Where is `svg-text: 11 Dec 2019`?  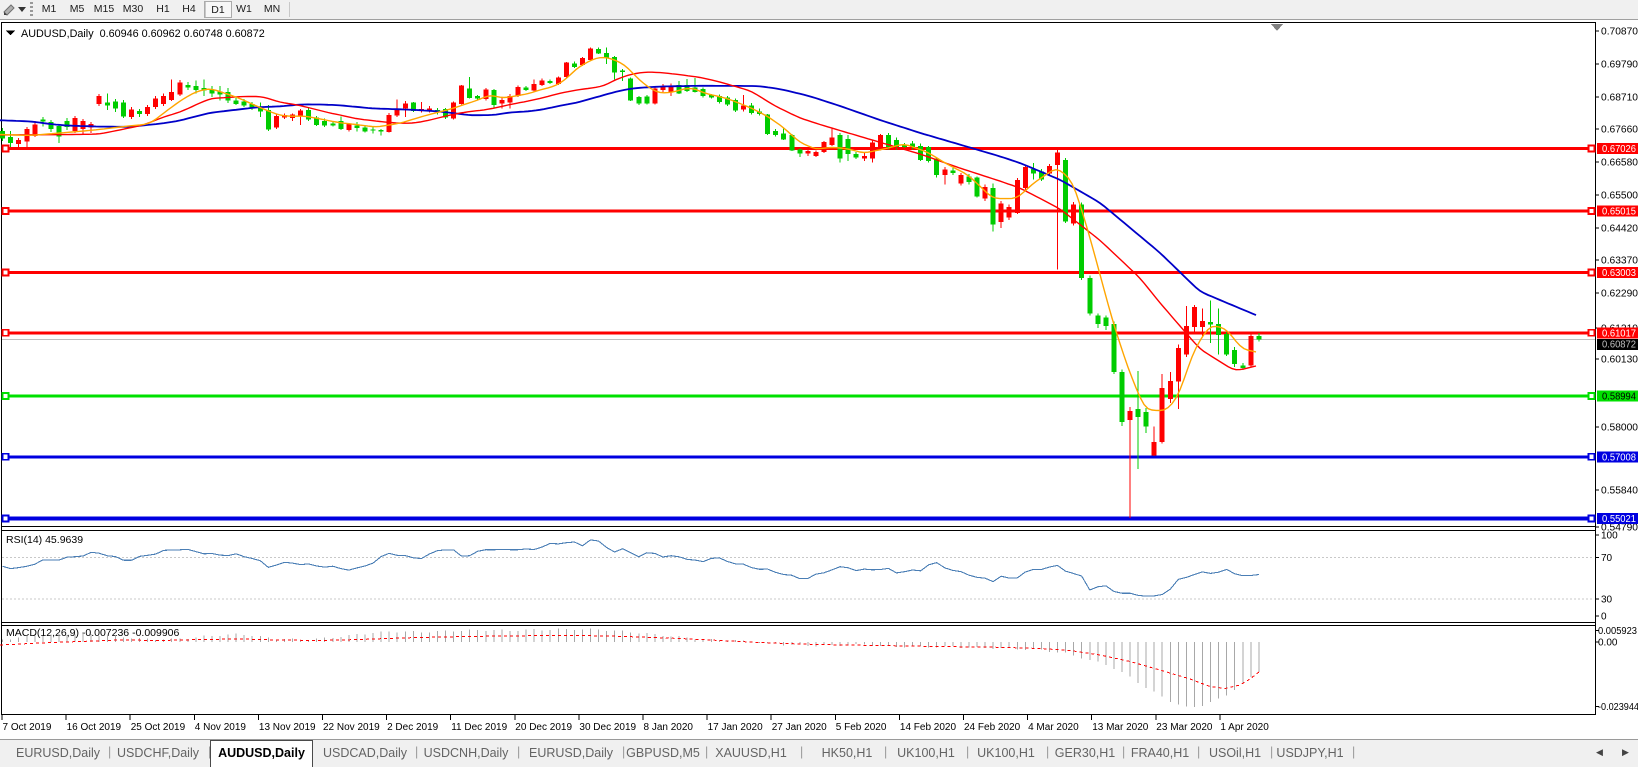
svg-text: 11 Dec 2019 is located at coordinates (479, 727).